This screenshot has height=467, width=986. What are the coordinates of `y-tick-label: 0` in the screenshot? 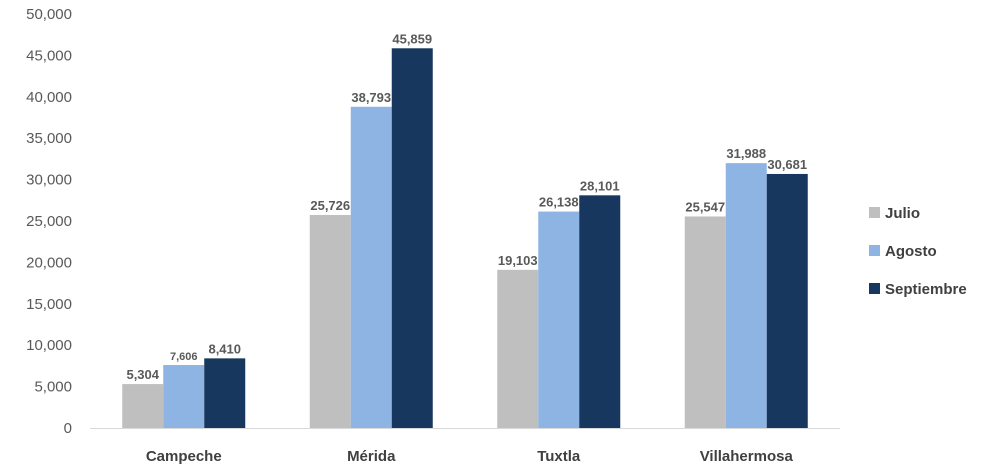 It's located at (68, 428).